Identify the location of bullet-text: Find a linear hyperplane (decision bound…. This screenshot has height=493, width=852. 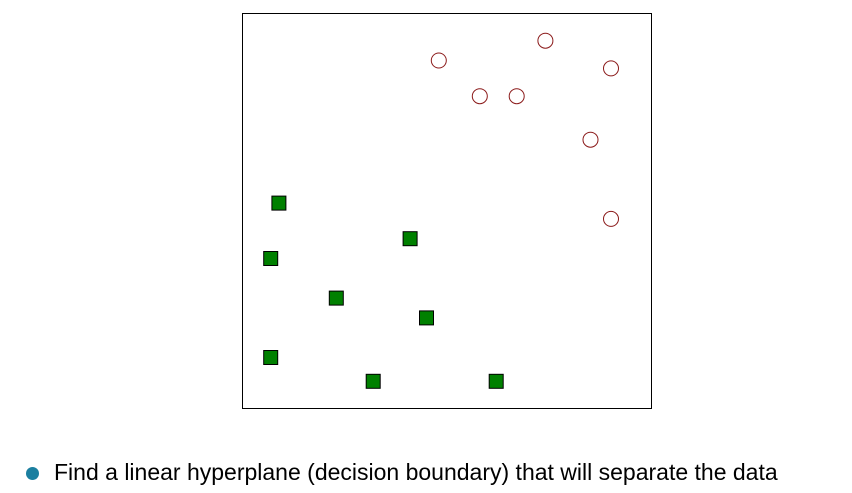
(416, 472).